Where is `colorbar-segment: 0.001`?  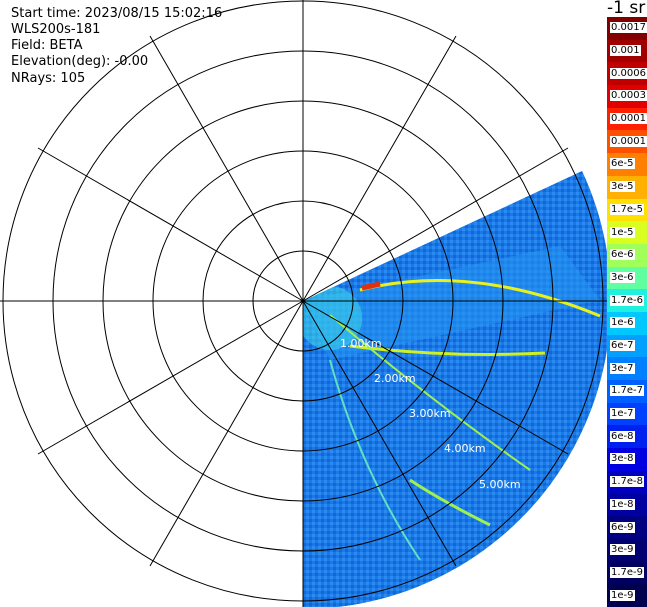 colorbar-segment: 0.001 is located at coordinates (627, 51).